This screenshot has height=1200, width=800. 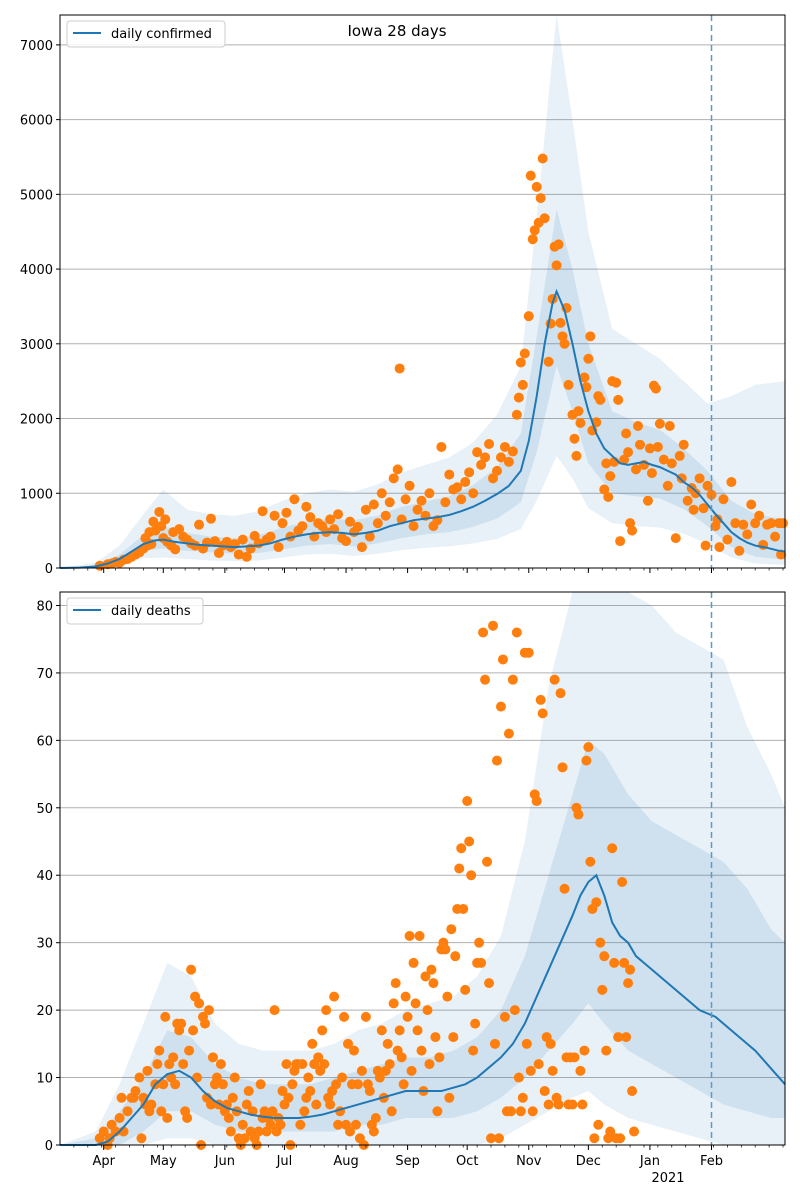 I want to click on confirmed-legend-box, so click(x=146, y=34).